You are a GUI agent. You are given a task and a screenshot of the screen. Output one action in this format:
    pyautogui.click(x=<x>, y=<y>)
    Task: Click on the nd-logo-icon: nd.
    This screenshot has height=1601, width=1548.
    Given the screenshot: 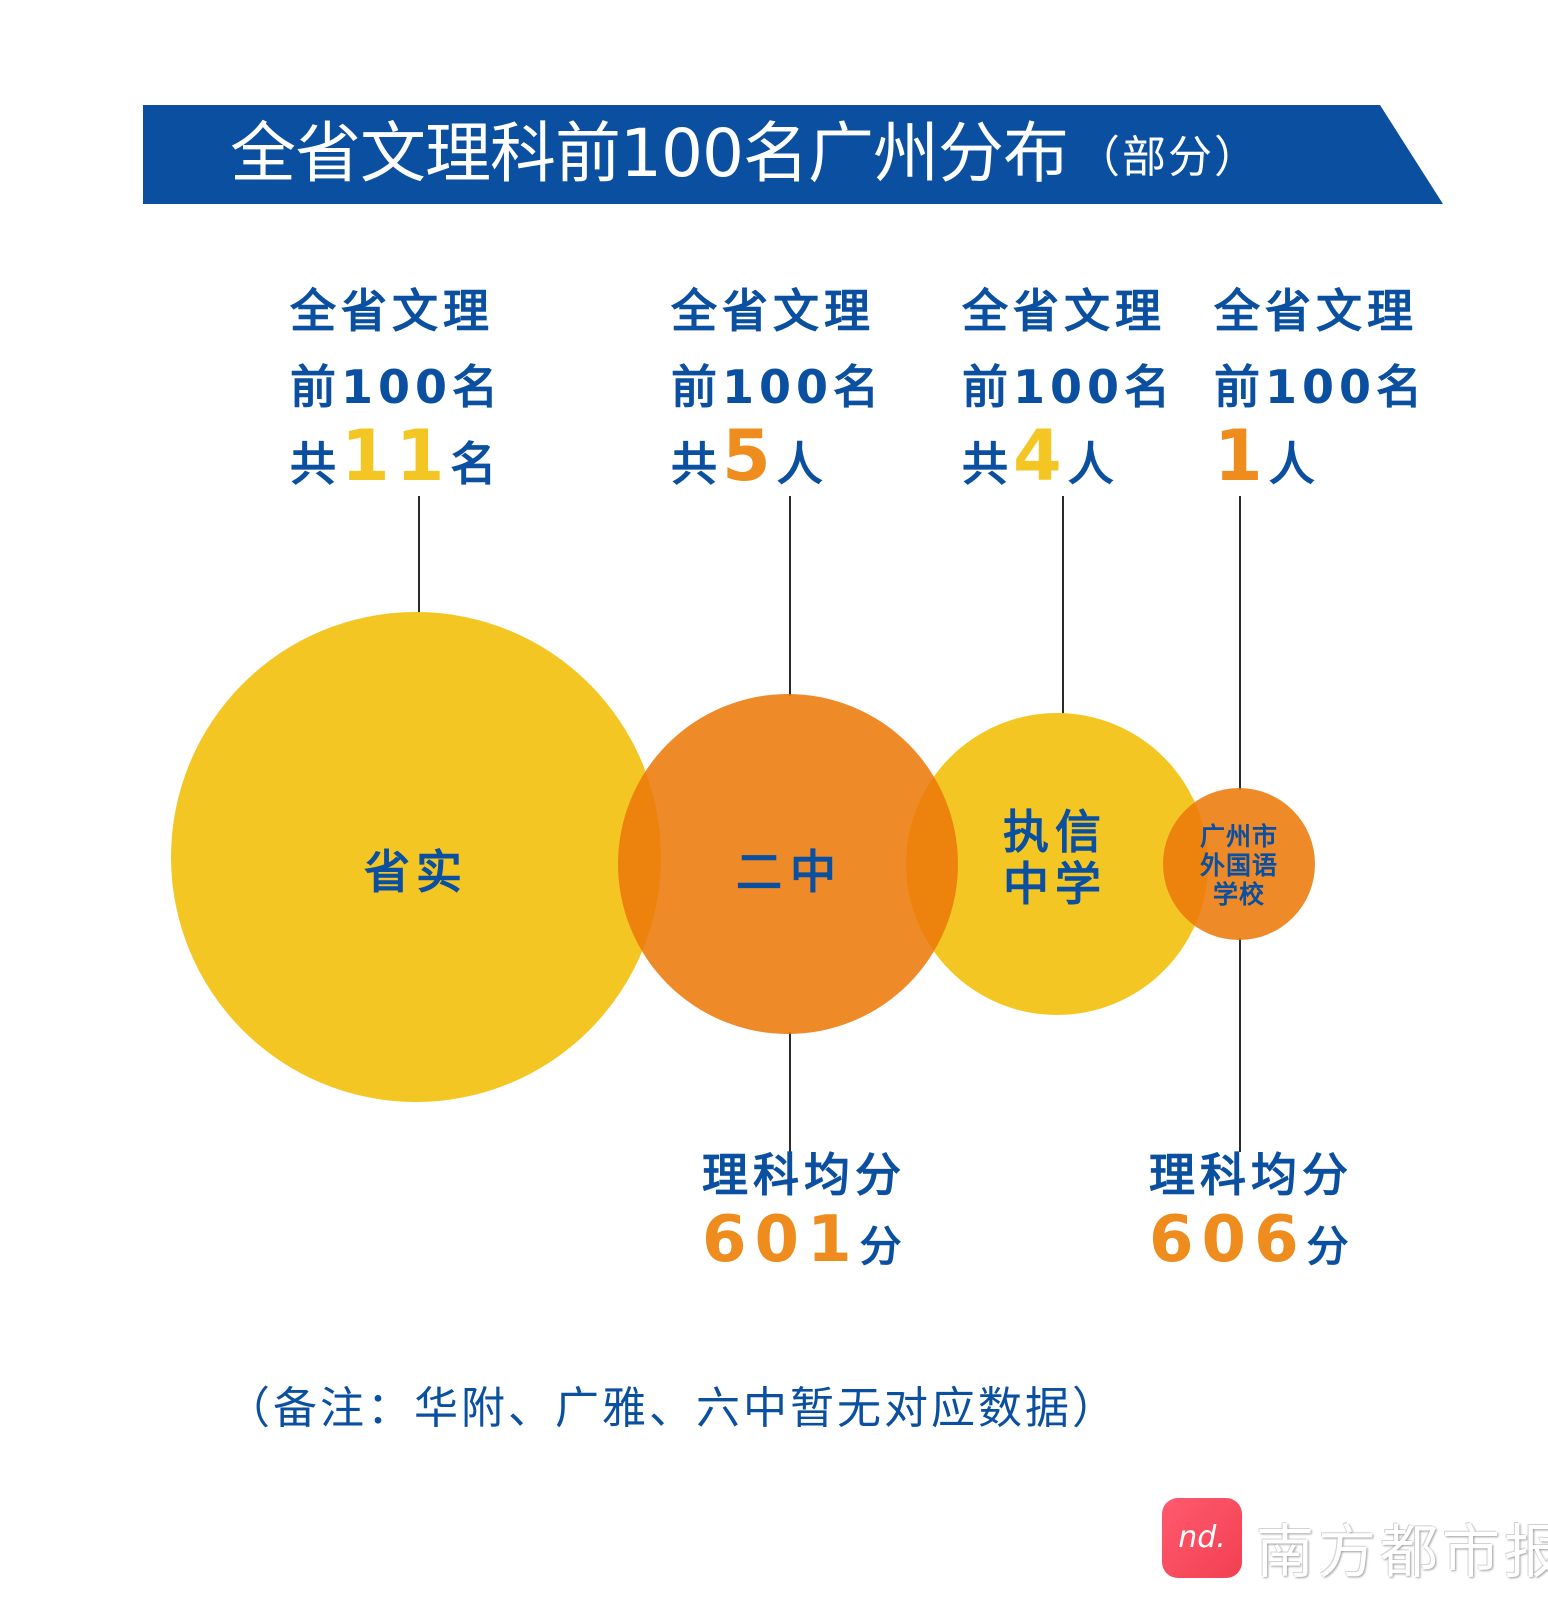 What is the action you would take?
    pyautogui.click(x=1202, y=1538)
    